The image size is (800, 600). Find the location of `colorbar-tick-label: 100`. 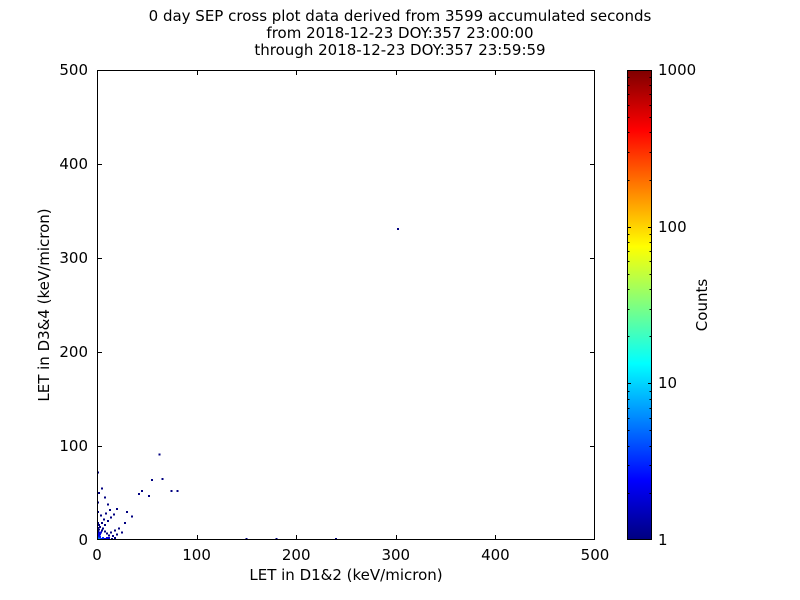

colorbar-tick-label: 100 is located at coordinates (672, 226).